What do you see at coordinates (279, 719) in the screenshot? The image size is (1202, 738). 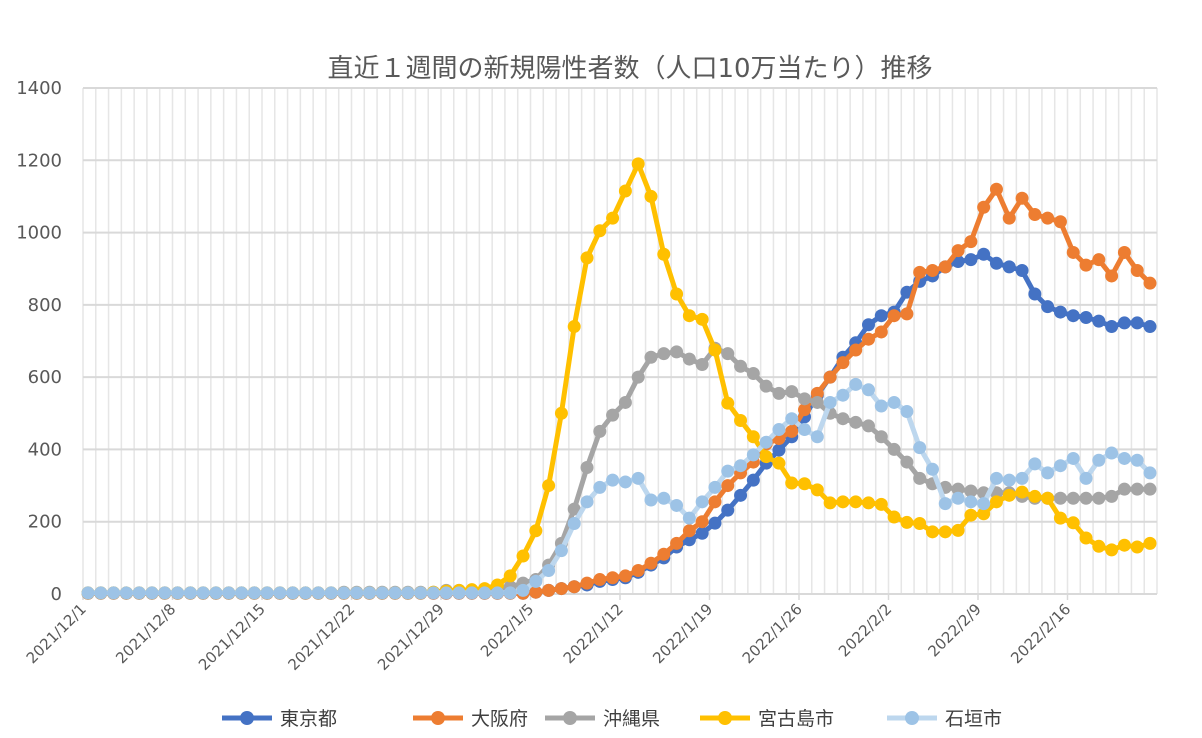 I see `legend-item: 東京都` at bounding box center [279, 719].